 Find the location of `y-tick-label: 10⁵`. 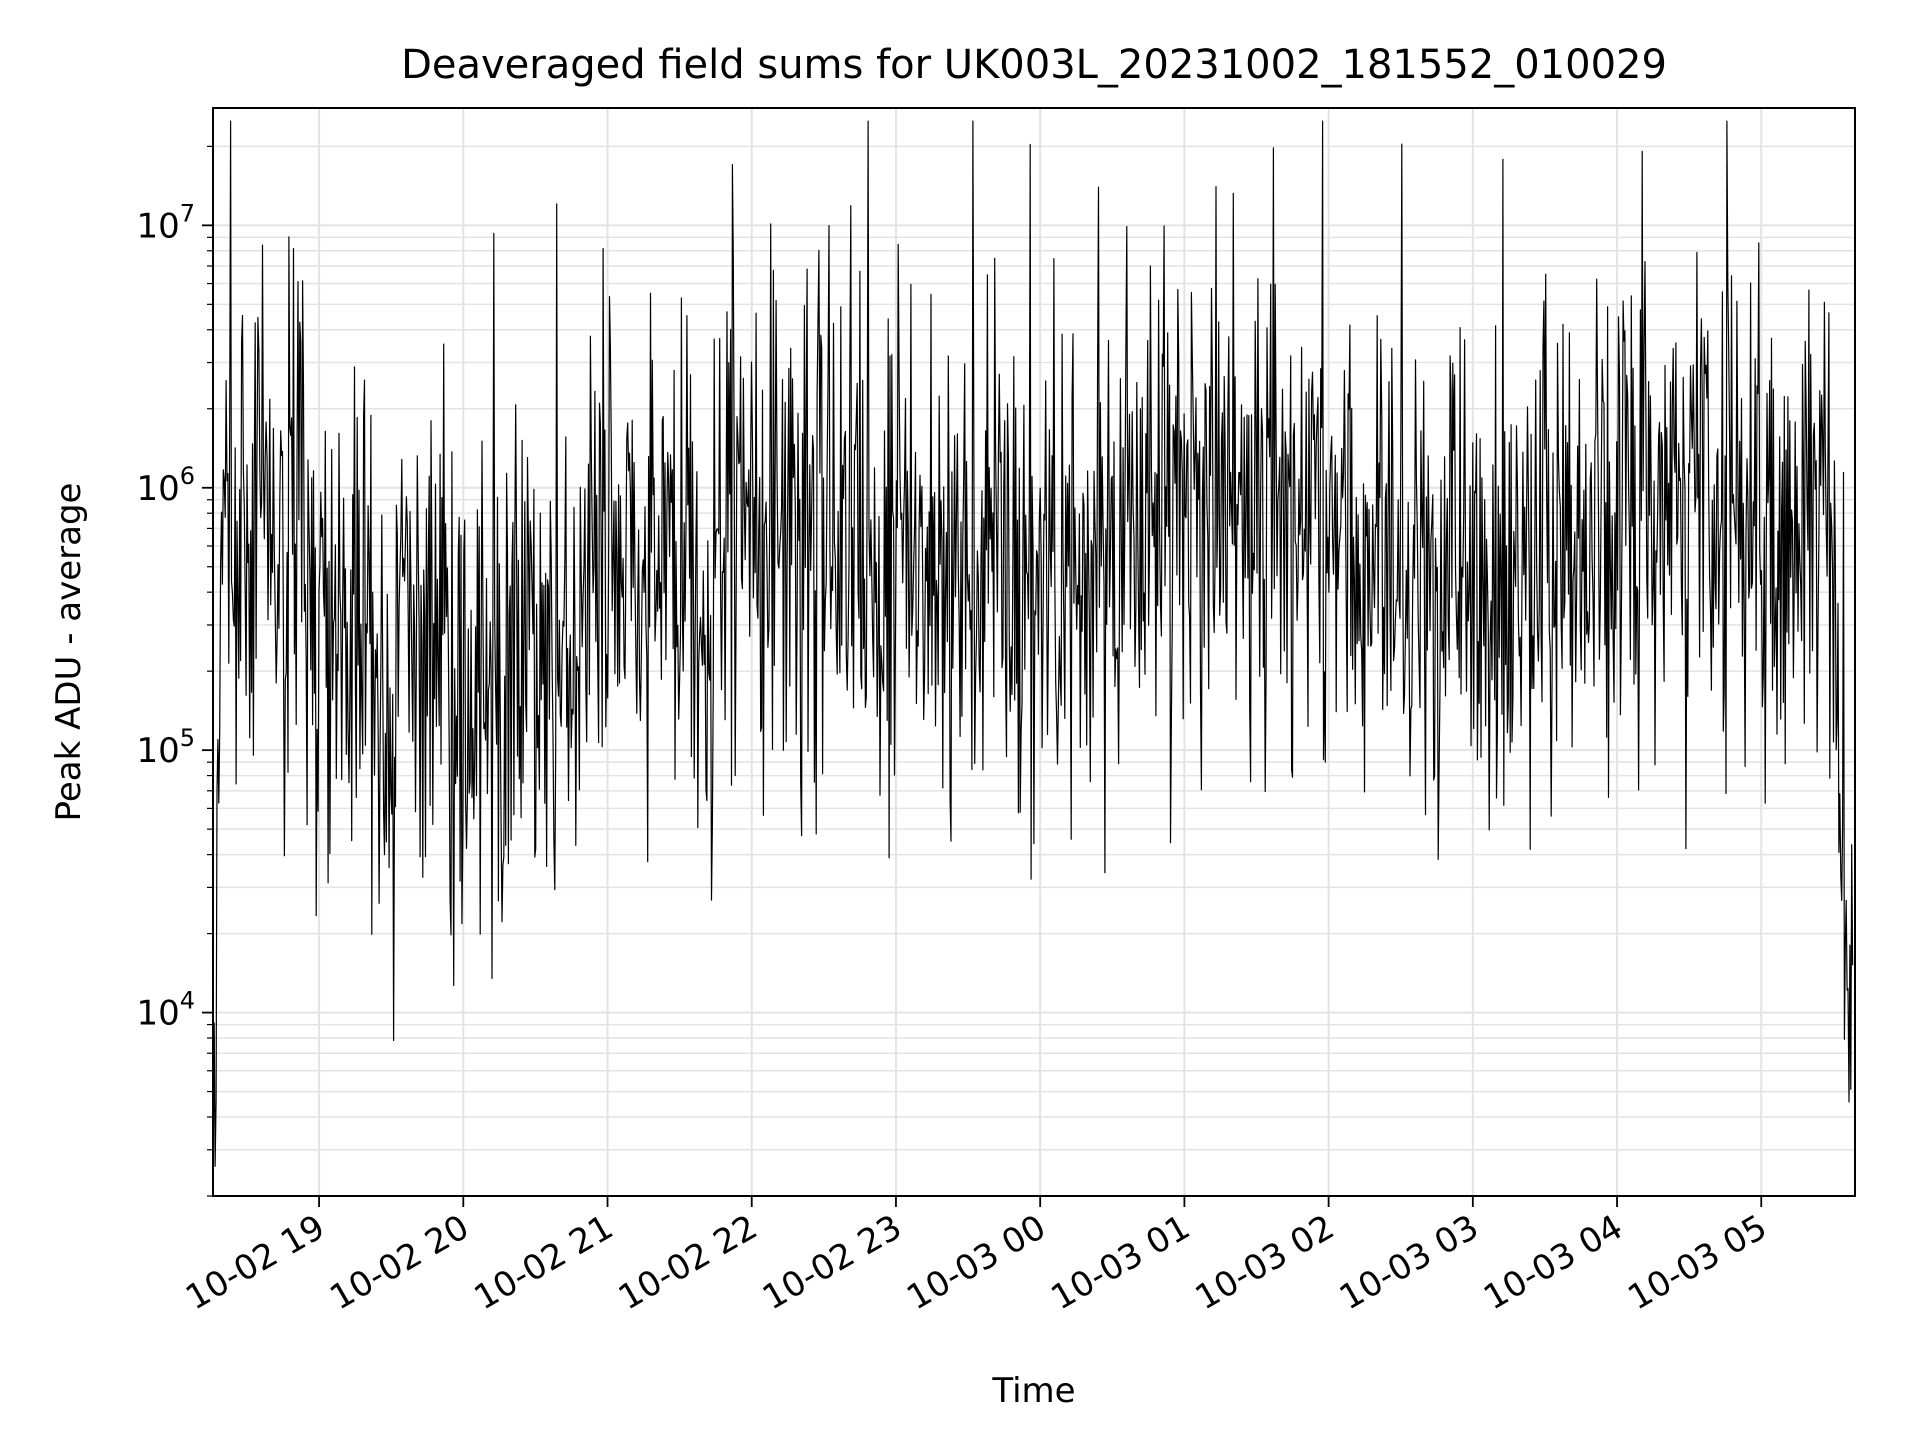

y-tick-label: 10⁵ is located at coordinates (165, 747).